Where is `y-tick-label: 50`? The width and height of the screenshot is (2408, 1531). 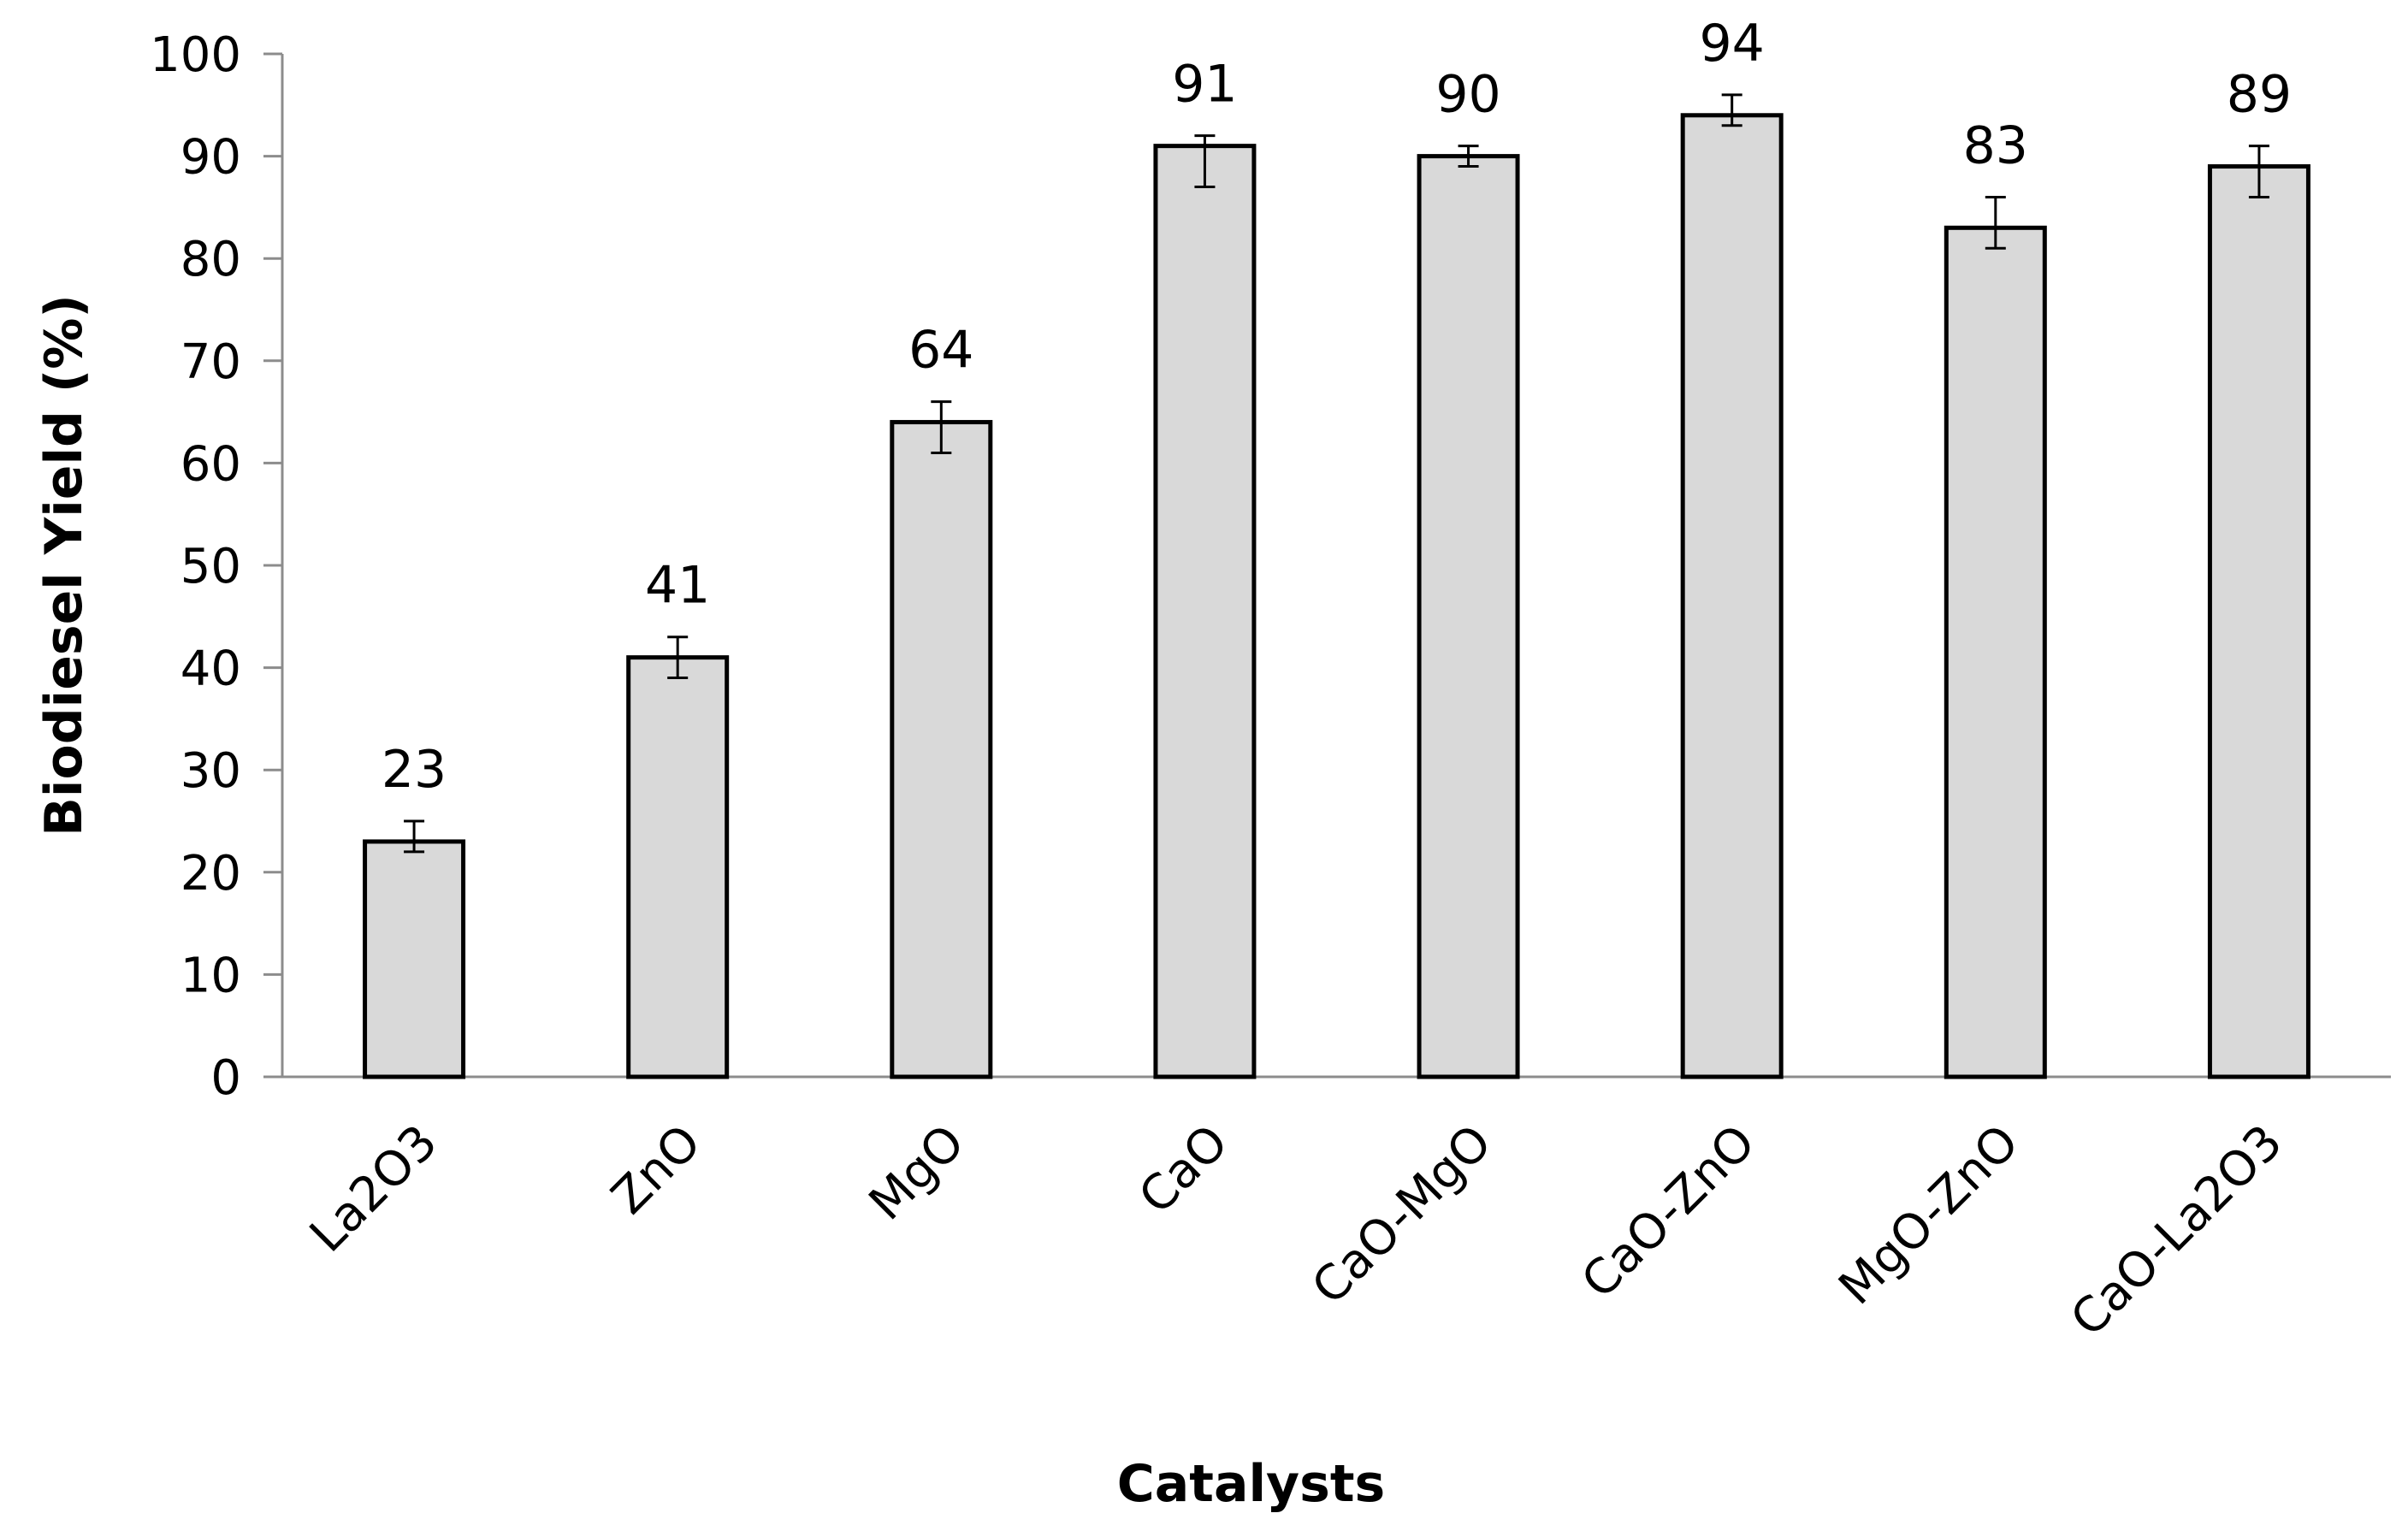 y-tick-label: 50 is located at coordinates (210, 566).